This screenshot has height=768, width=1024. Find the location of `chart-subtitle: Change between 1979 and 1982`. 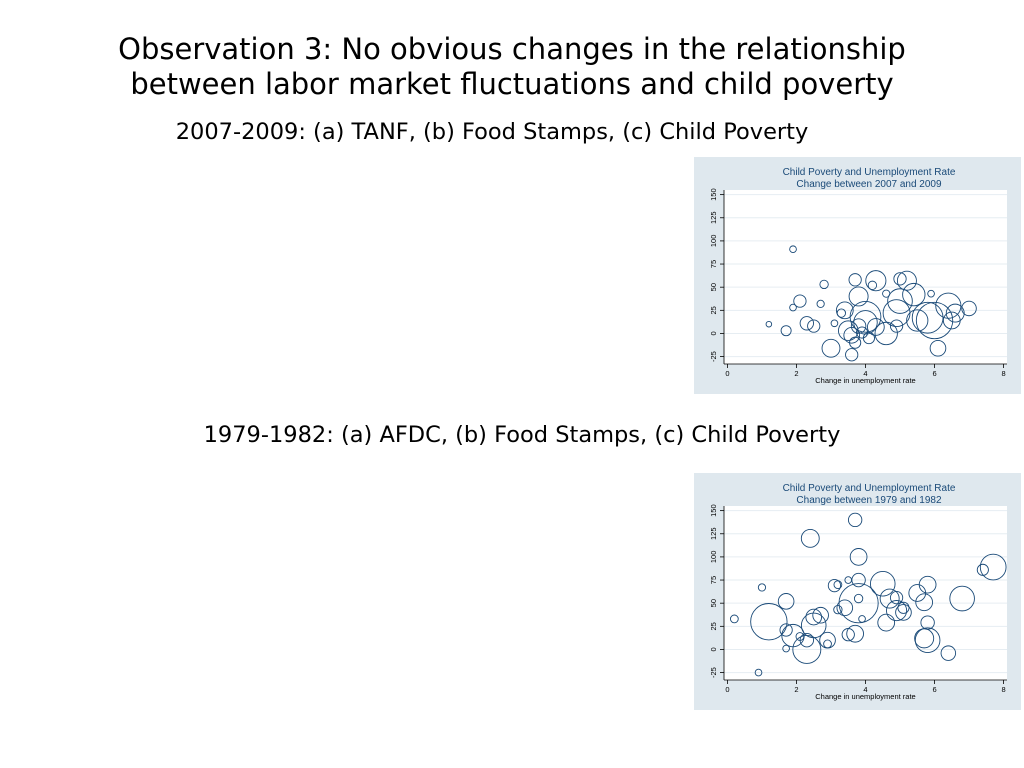

chart-subtitle: Change between 1979 and 1982 is located at coordinates (869, 500).